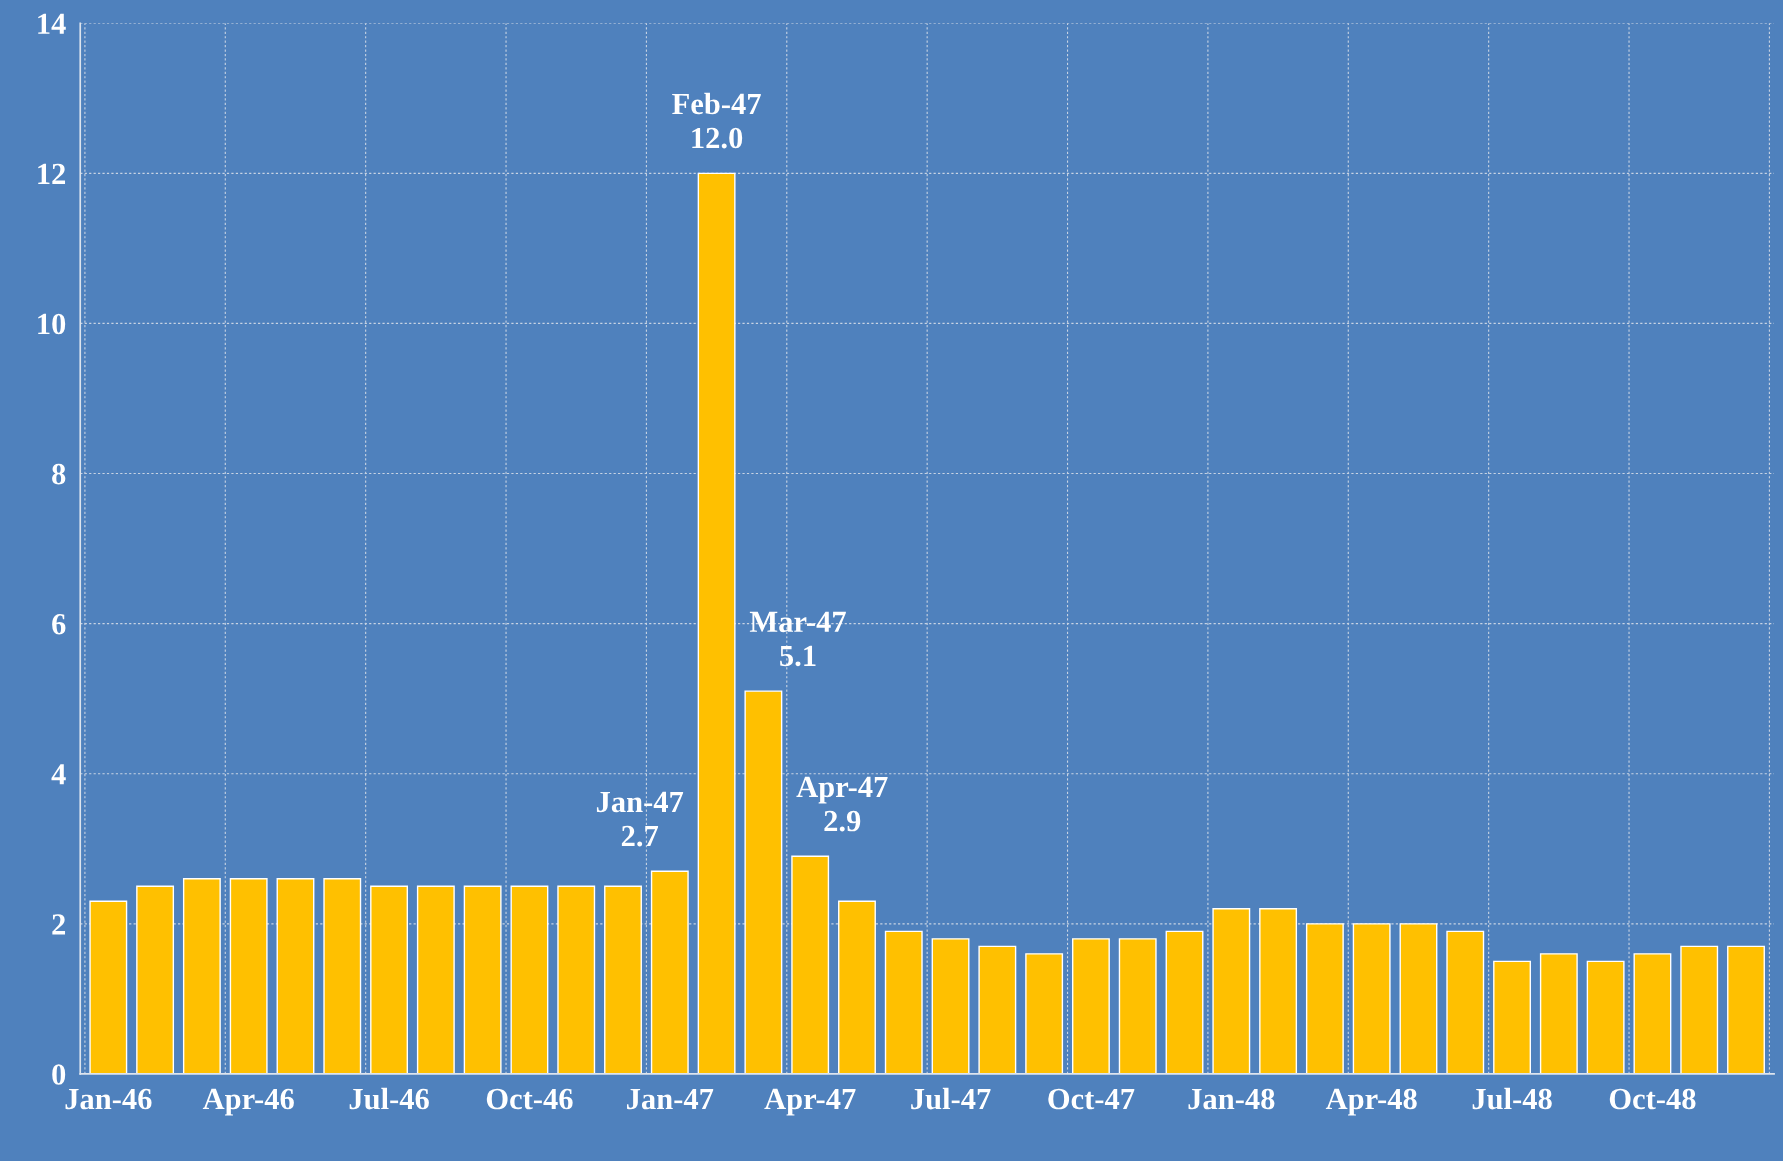 This screenshot has width=1783, height=1161. What do you see at coordinates (716, 120) in the screenshot?
I see `data-label: Feb-47 12.0` at bounding box center [716, 120].